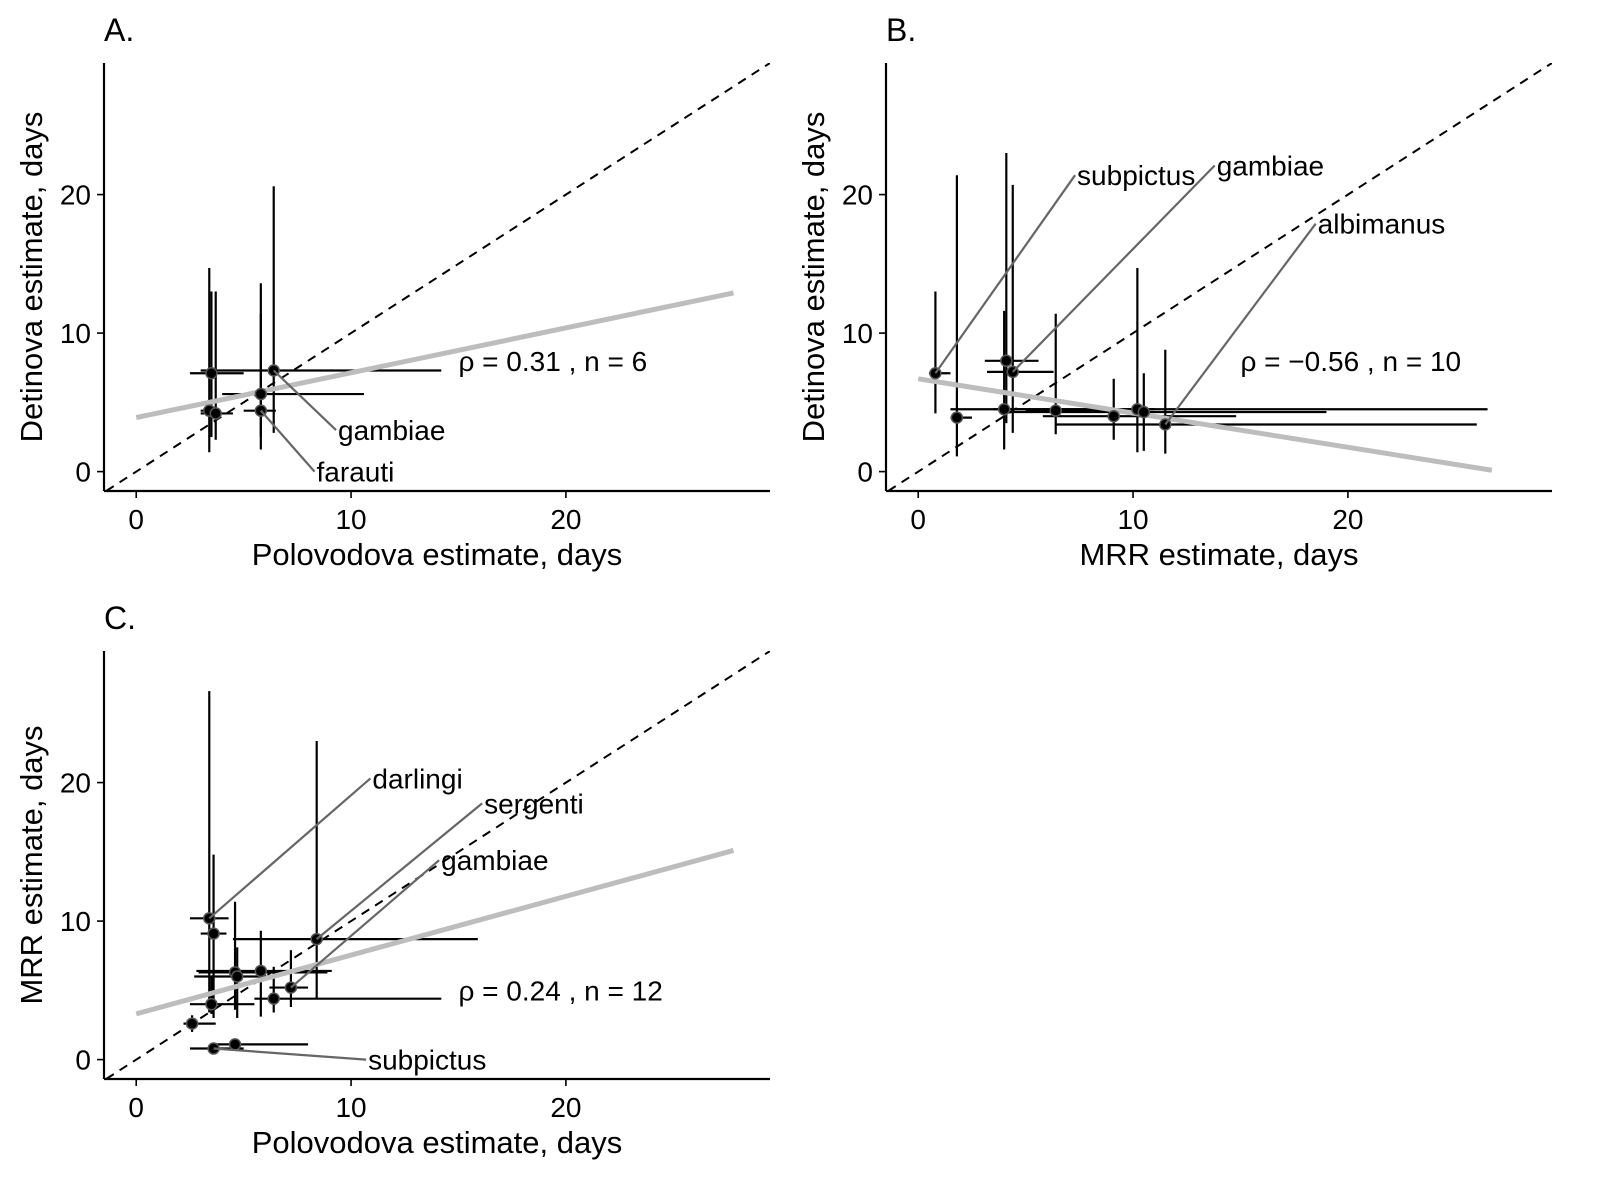 This screenshot has width=1600, height=1200. What do you see at coordinates (901, 30) in the screenshot?
I see `panel-label: B.` at bounding box center [901, 30].